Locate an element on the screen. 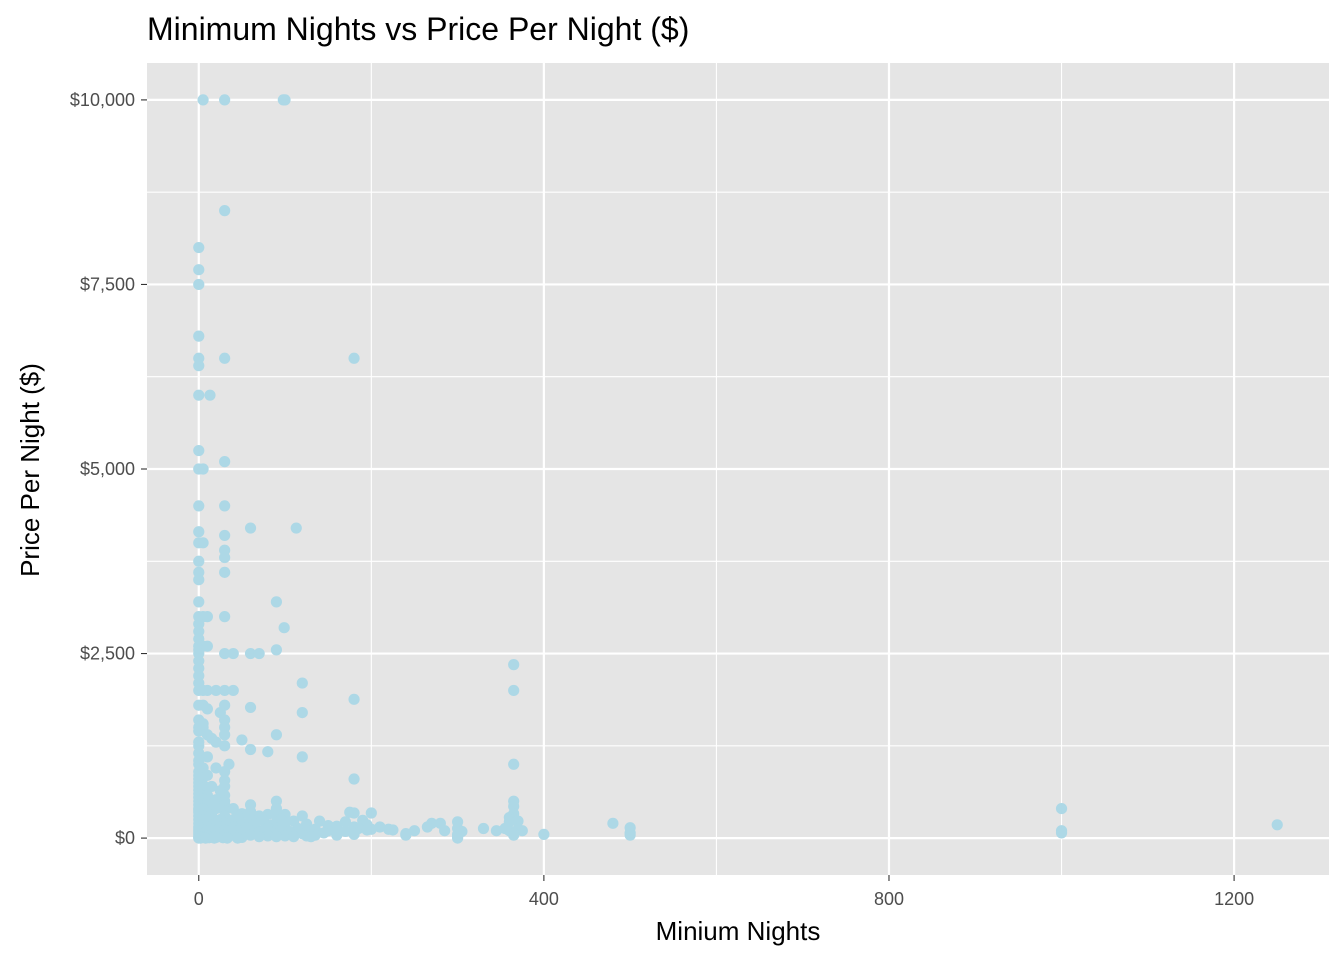  x-axis: 0 400 800 1200 is located at coordinates (724, 892).